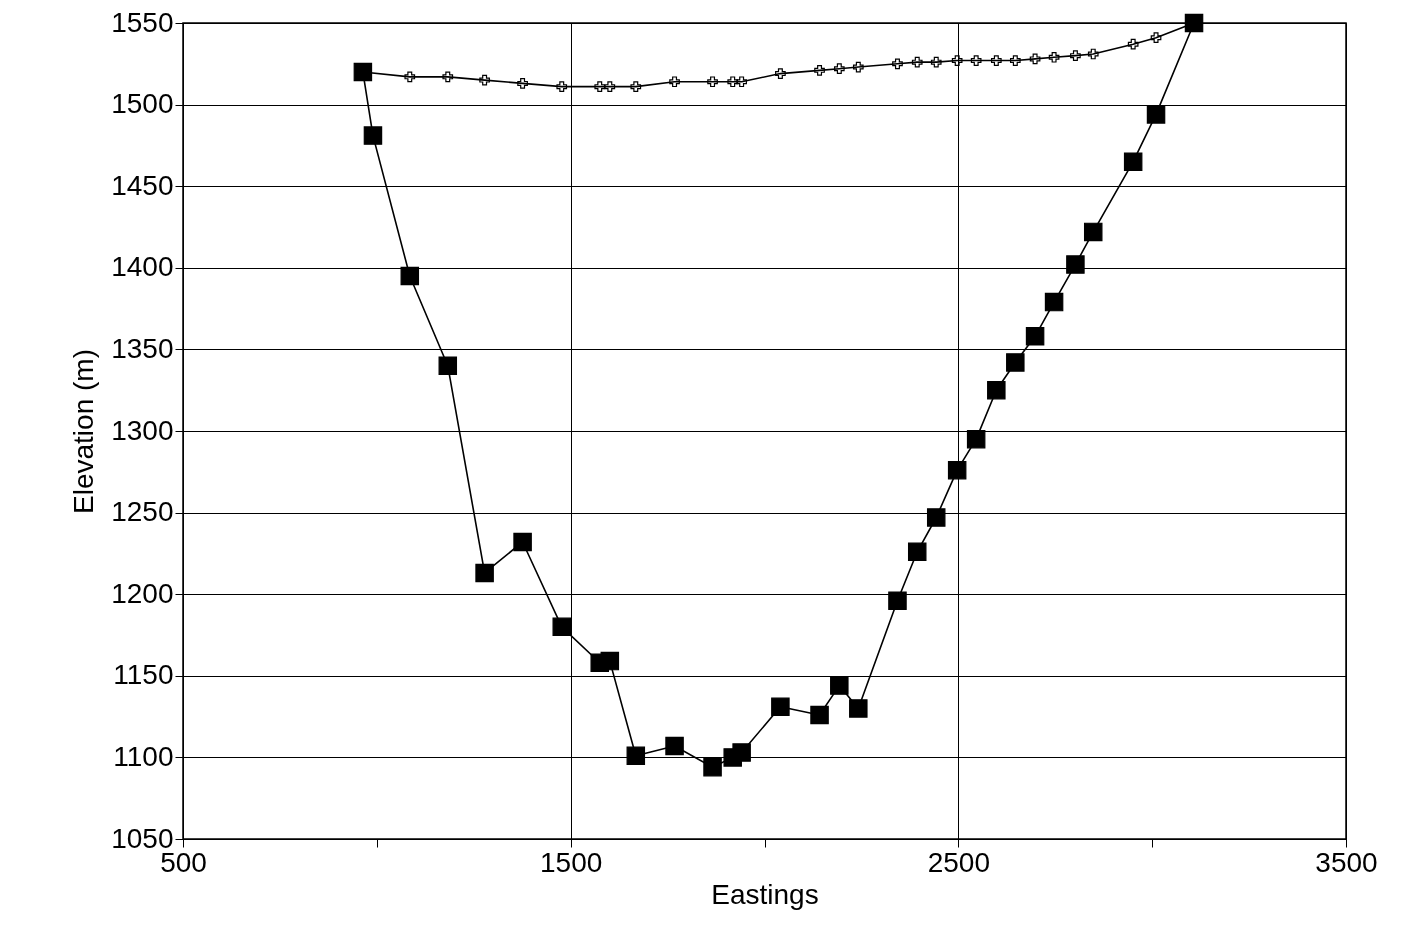 The height and width of the screenshot is (939, 1409). What do you see at coordinates (142, 512) in the screenshot?
I see `y-tick-label: 1250` at bounding box center [142, 512].